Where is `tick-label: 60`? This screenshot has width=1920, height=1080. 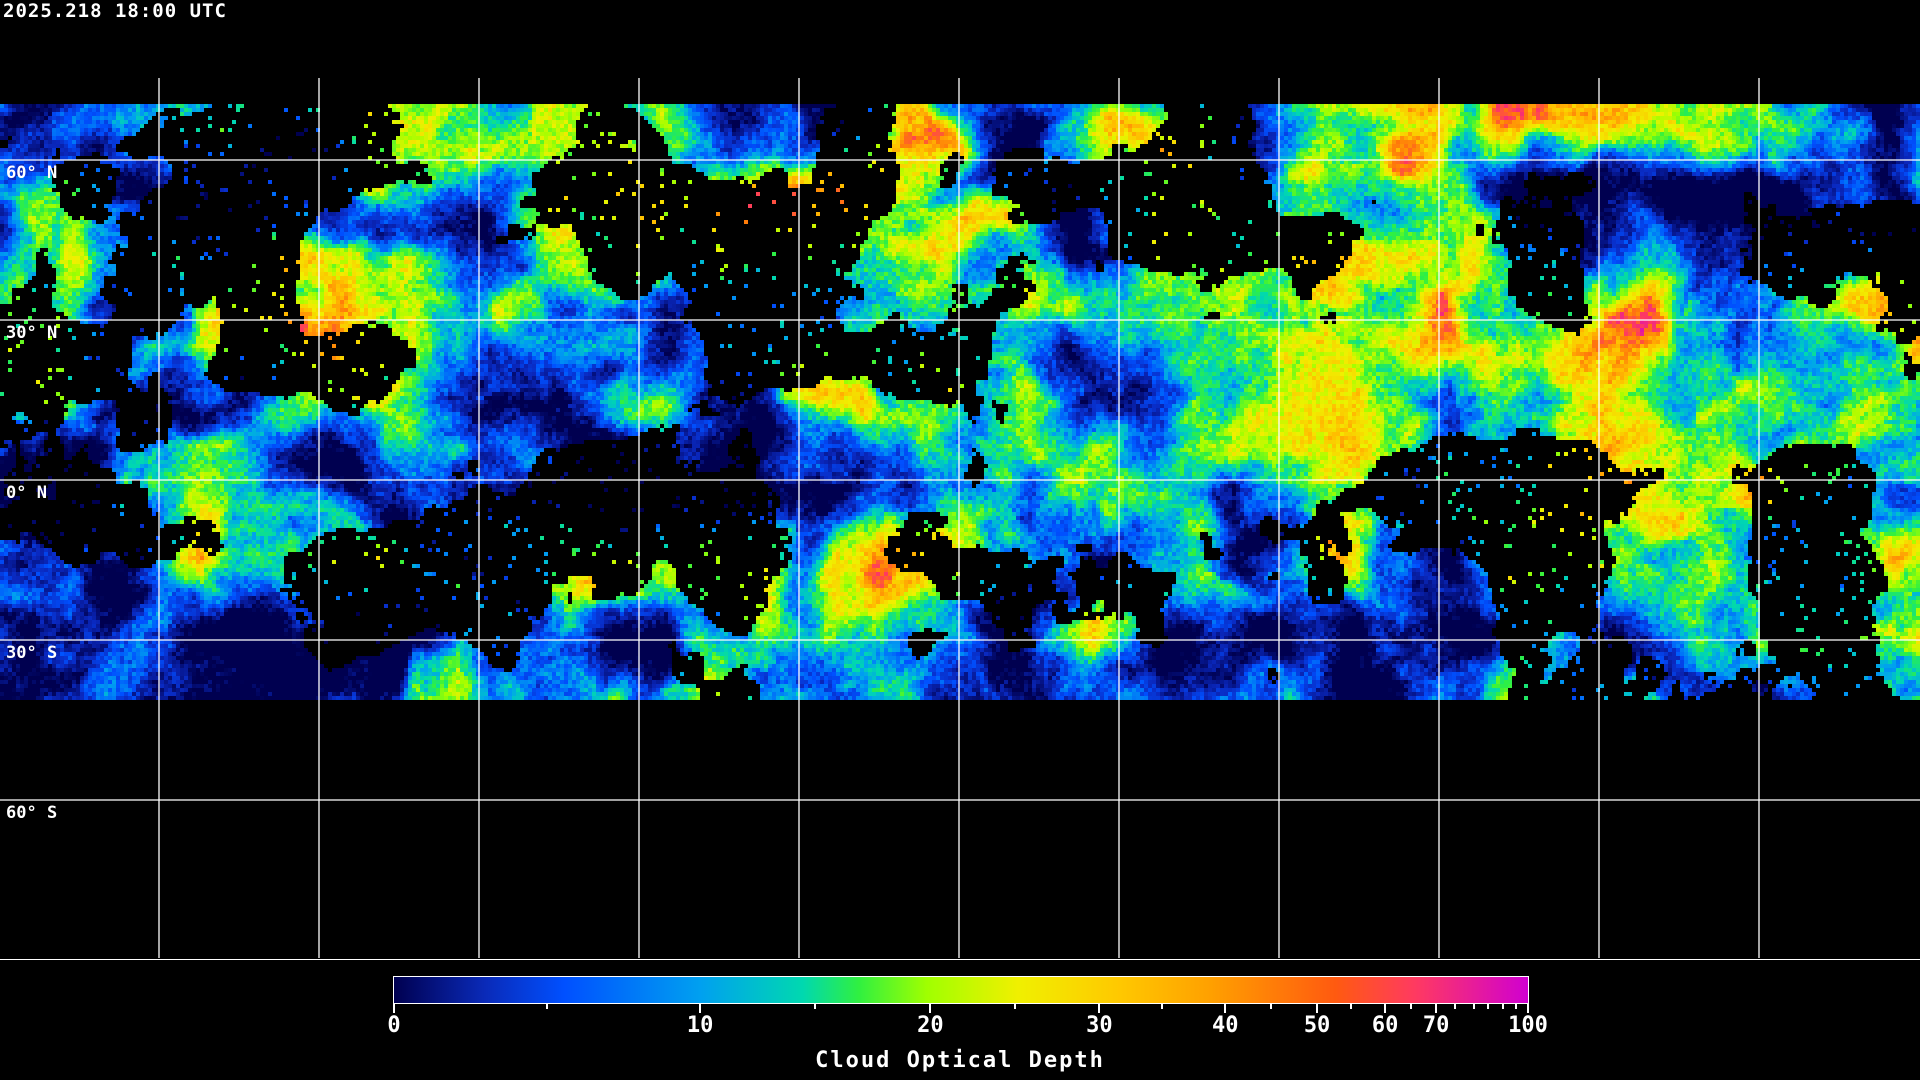 tick-label: 60 is located at coordinates (1385, 1025).